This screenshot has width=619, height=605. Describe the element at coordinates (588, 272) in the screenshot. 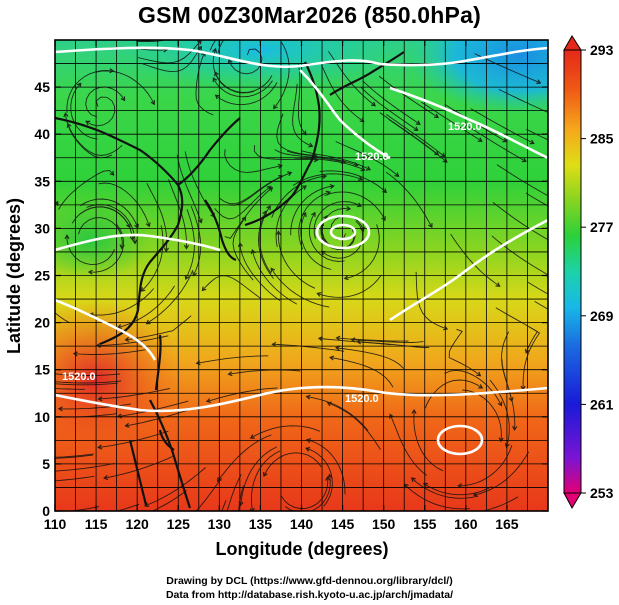

I see `colorbar: 293 285 277 269 261 253` at that location.